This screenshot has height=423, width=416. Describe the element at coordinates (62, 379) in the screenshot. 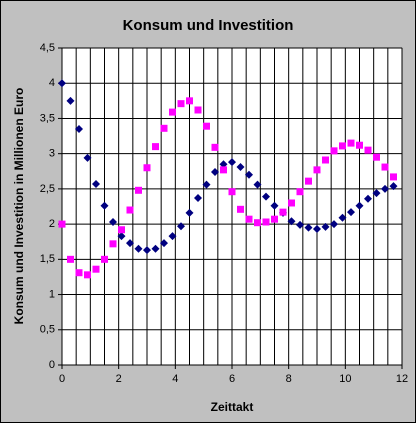

I see `x-tick-label: 0` at that location.